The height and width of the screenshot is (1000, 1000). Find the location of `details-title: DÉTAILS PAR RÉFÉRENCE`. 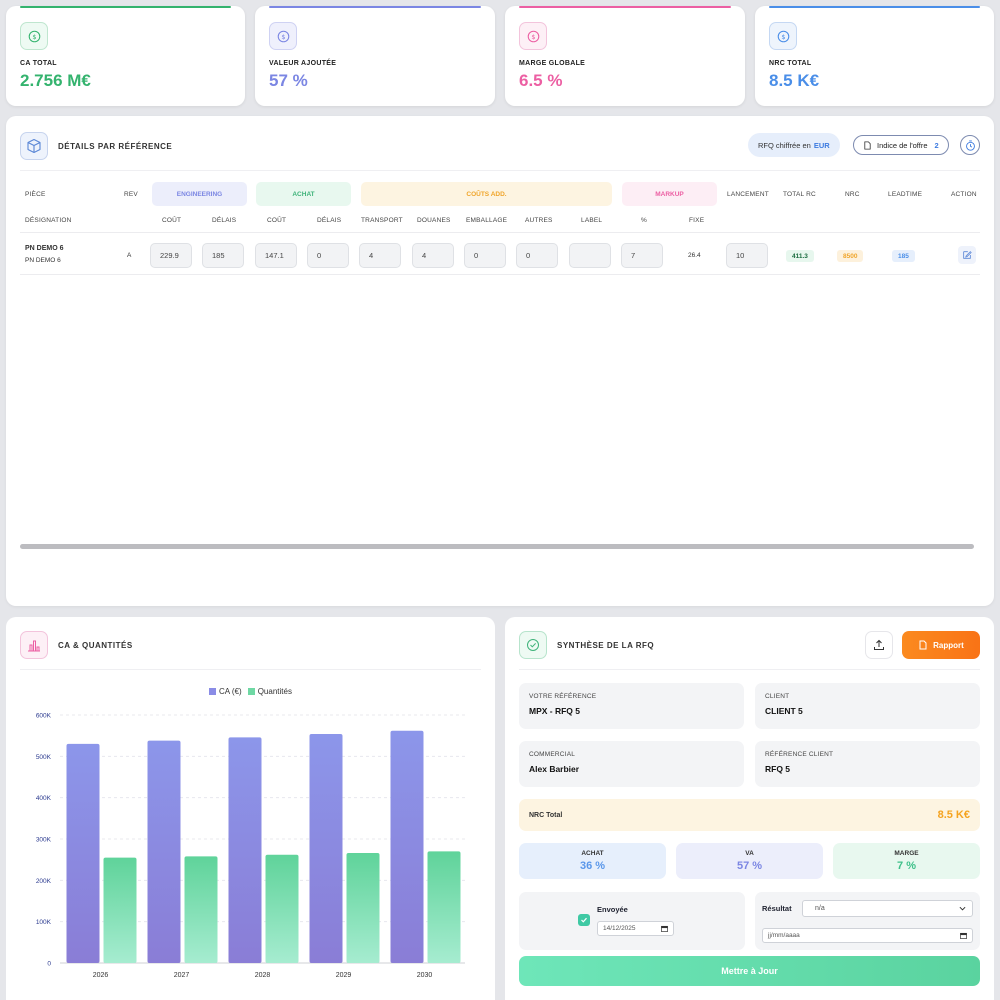

details-title: DÉTAILS PAR RÉFÉRENCE is located at coordinates (115, 146).